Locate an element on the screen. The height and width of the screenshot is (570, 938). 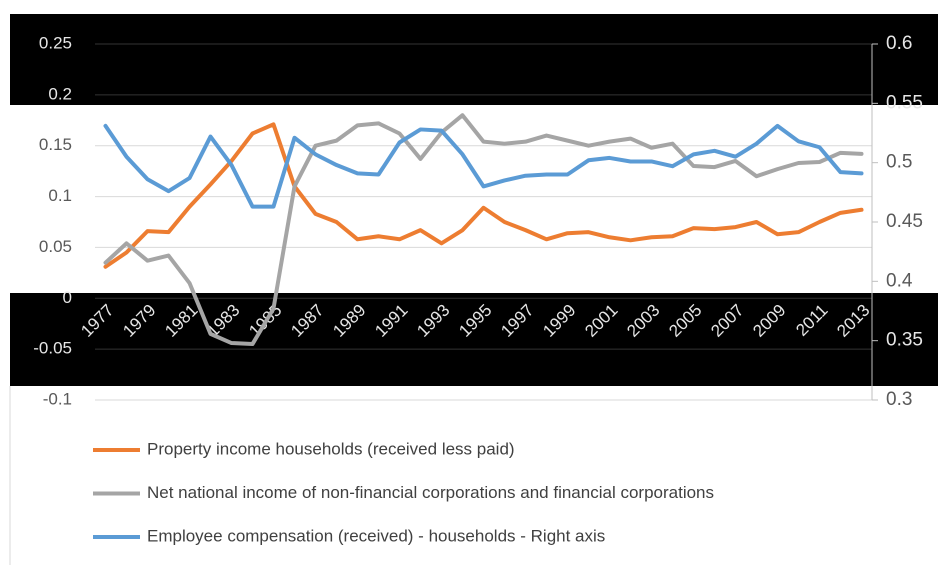
y-tick-label: 0.05 is located at coordinates (55, 246).